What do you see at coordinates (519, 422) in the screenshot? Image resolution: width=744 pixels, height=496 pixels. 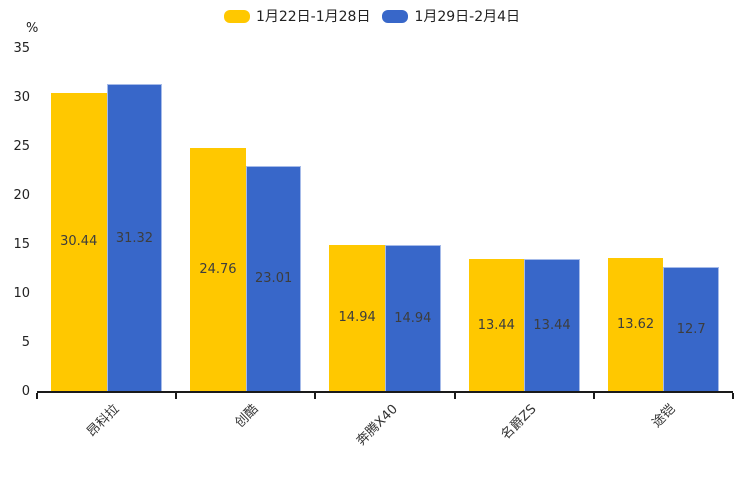 I see `category-label: 名爵ZS` at bounding box center [519, 422].